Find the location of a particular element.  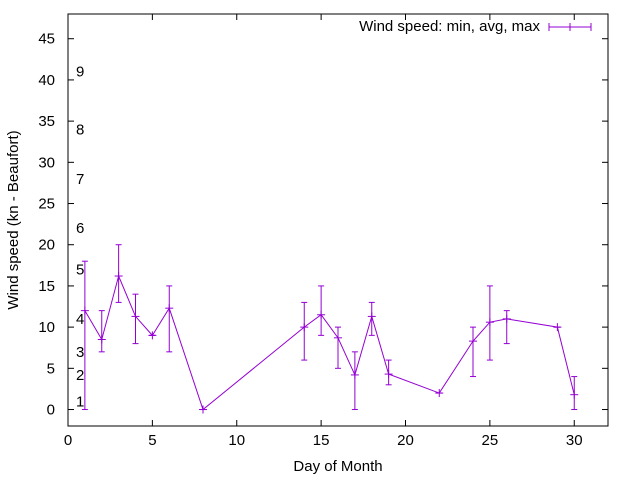

x-tick-label: 0 is located at coordinates (68, 440).